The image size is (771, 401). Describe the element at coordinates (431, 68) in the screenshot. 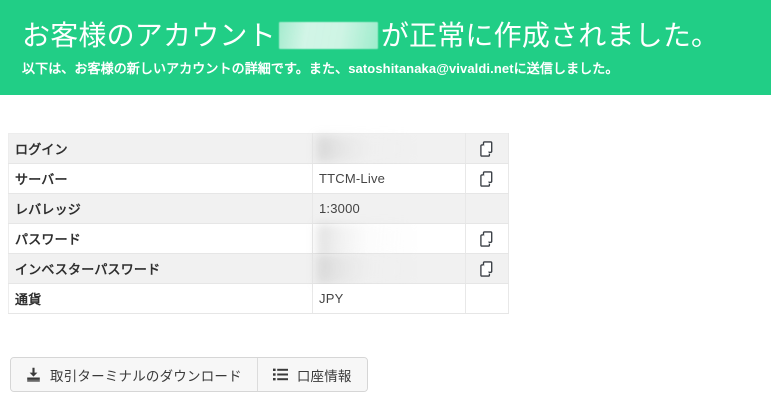

I see `recipient-email: satoshitanaka@vivaldi.net` at that location.